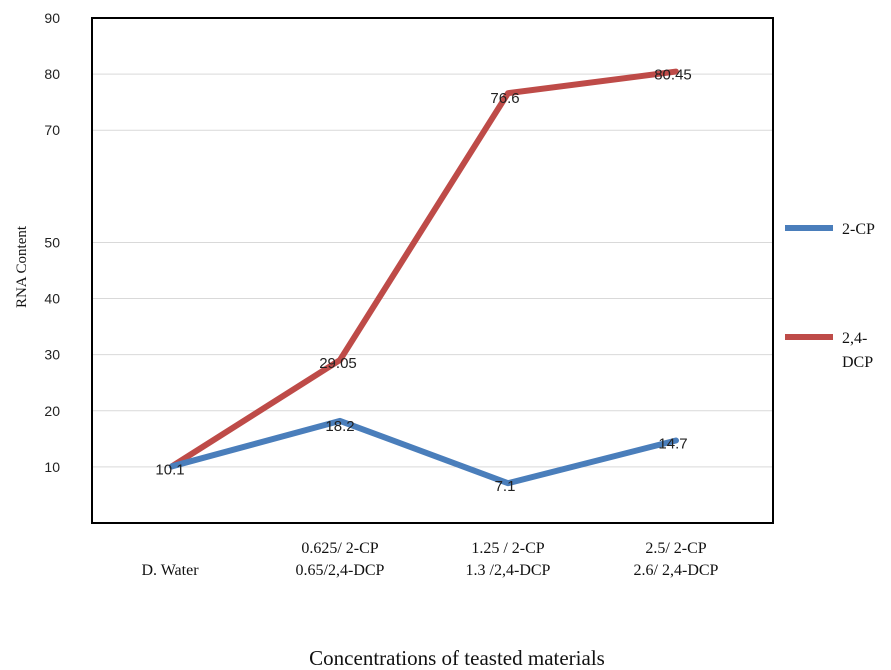  I want to click on data-label: 10.1, so click(169, 469).